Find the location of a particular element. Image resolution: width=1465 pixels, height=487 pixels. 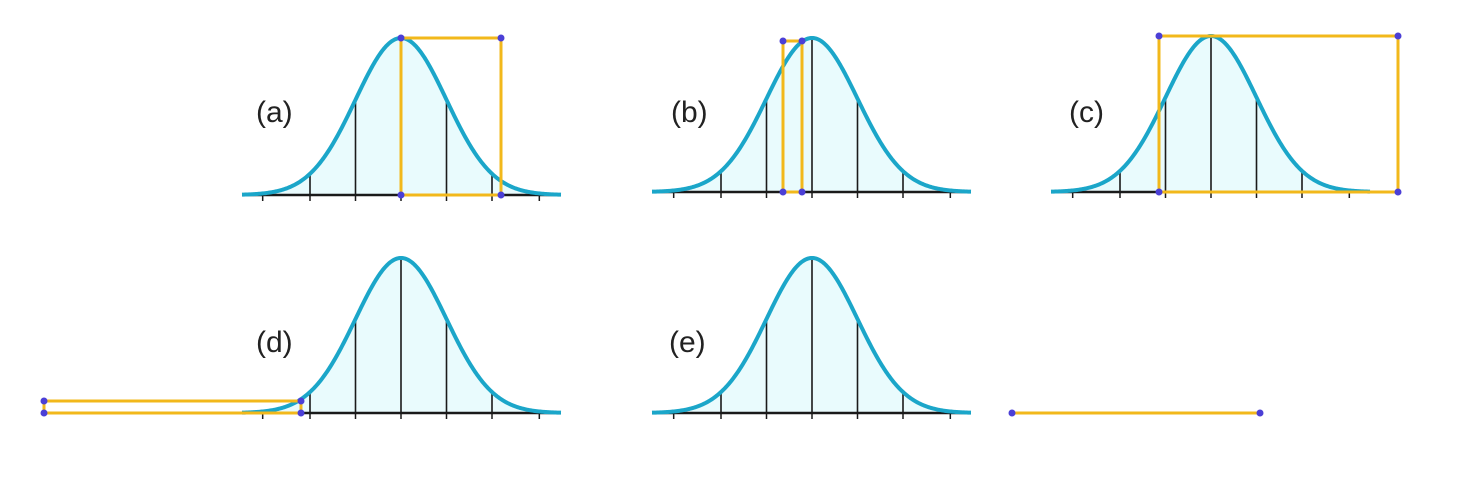

highlight-rect-d is located at coordinates (172, 407).